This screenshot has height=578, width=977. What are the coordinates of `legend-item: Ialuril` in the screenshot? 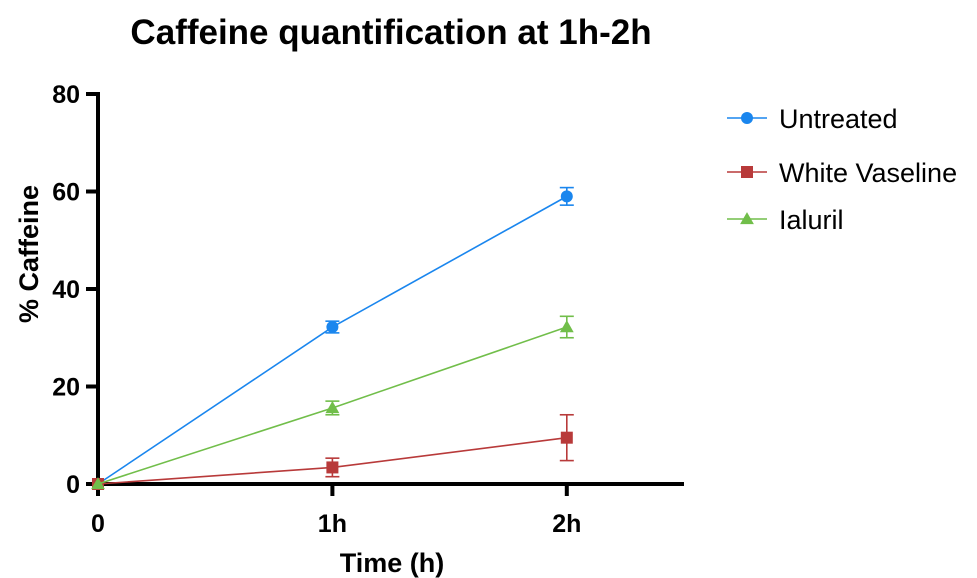 It's located at (785, 220).